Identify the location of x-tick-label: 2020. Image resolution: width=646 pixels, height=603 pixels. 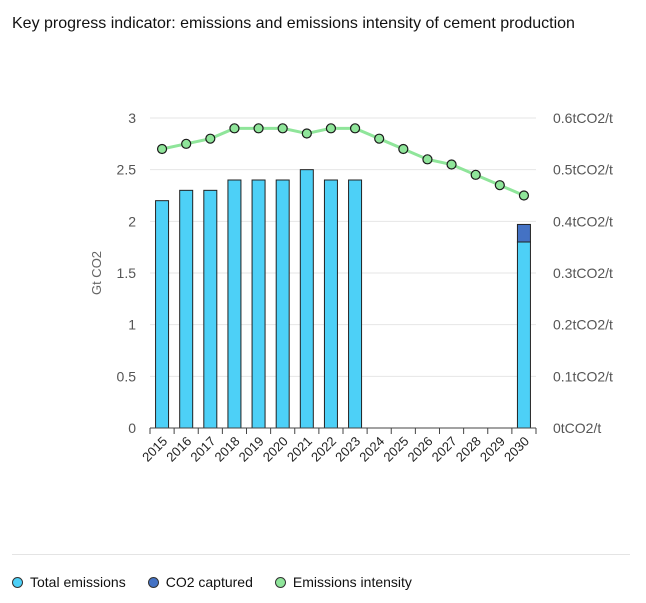
(275, 449).